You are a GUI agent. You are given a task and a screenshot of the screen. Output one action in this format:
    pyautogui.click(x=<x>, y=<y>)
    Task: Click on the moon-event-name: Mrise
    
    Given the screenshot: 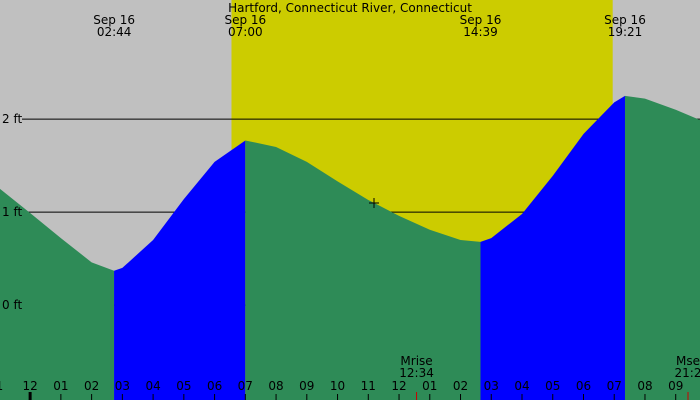 What is the action you would take?
    pyautogui.click(x=416, y=361)
    